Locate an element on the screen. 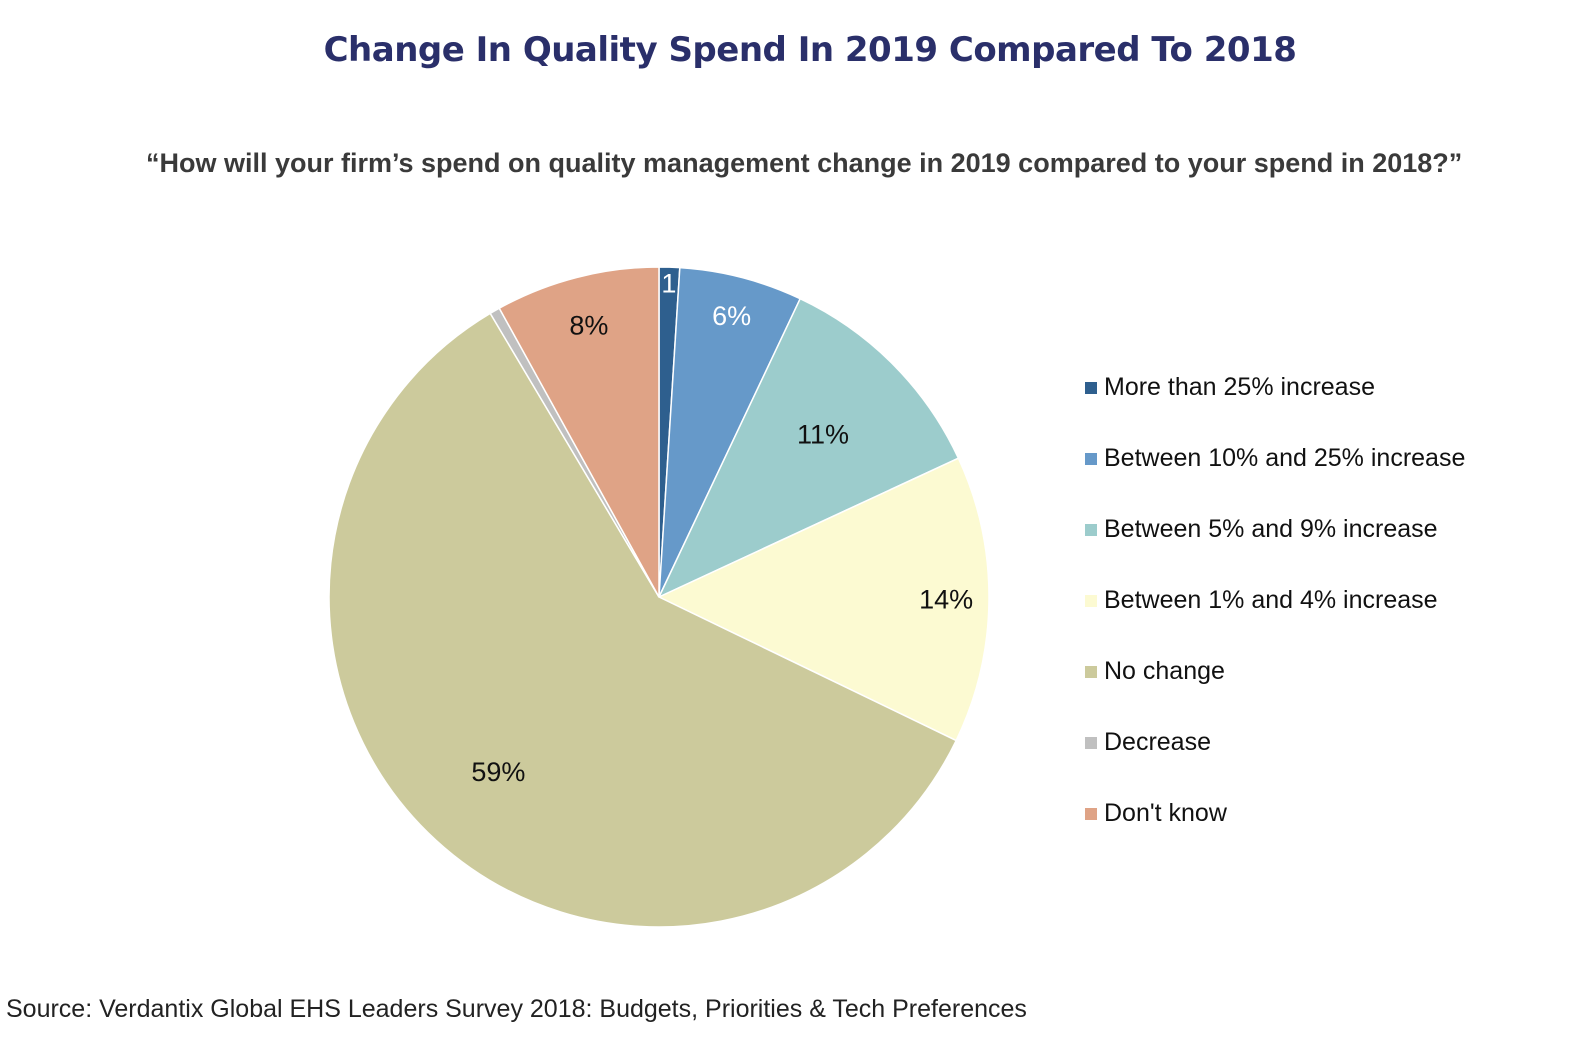 Image resolution: width=1596 pixels, height=1048 pixels. data-label-between-10-and-25-increase: 6% is located at coordinates (731, 316).